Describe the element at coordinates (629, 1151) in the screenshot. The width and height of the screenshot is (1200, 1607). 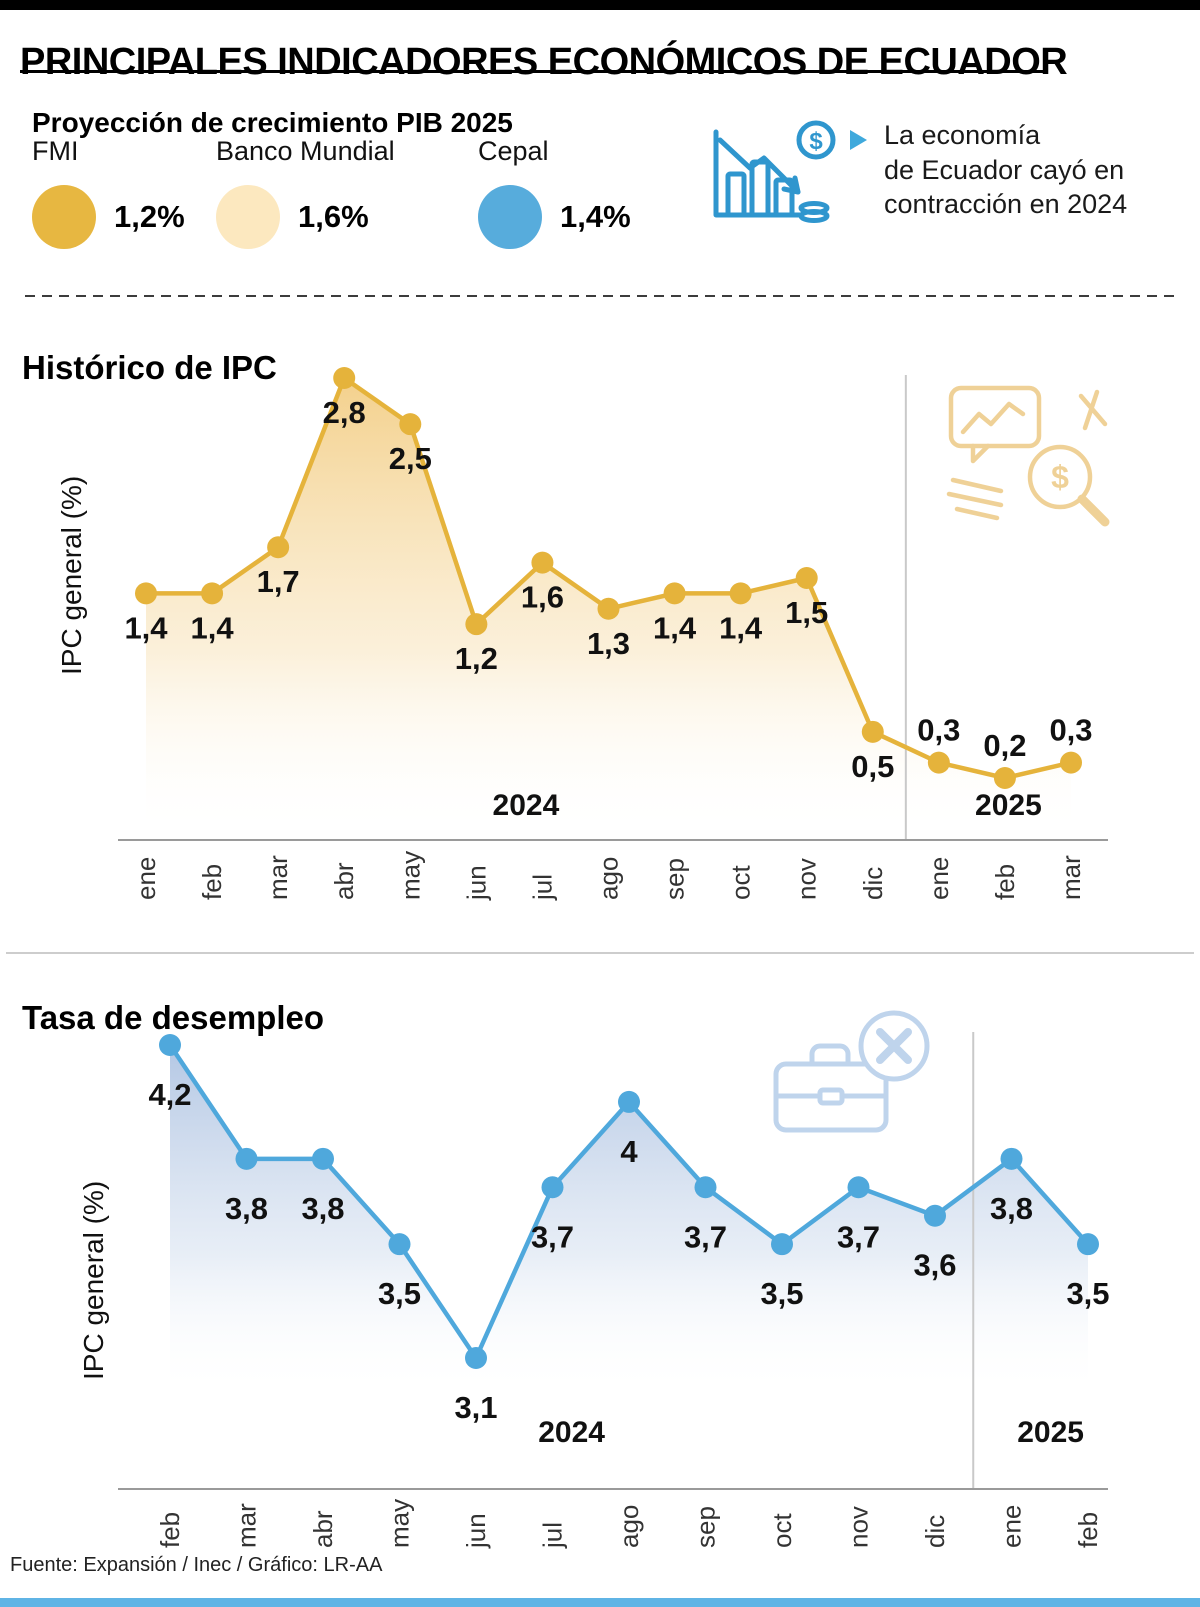
I see `point-label: 4` at that location.